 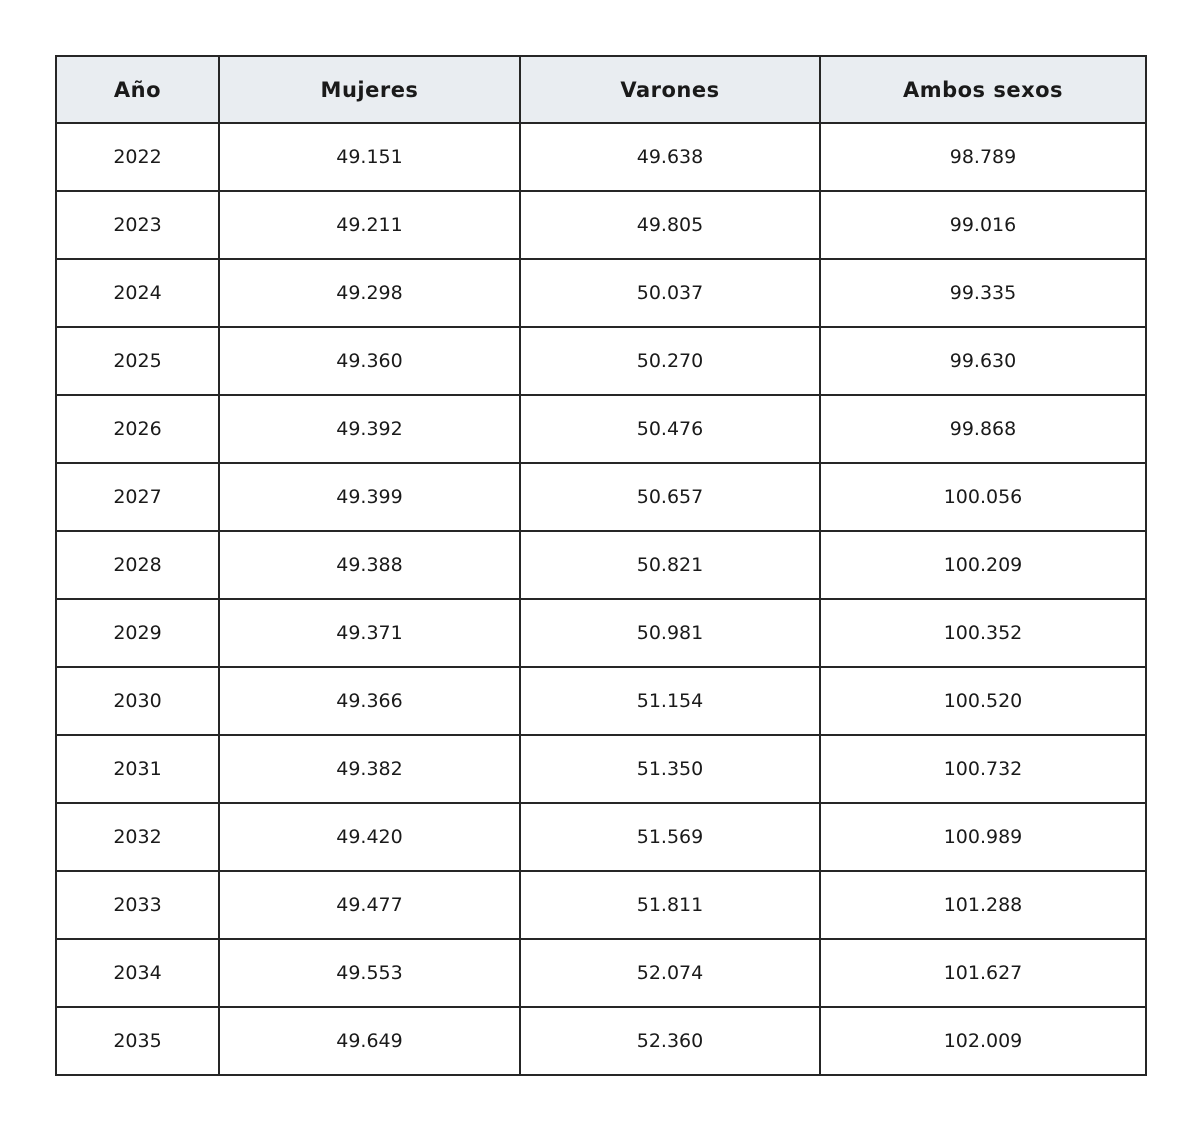 I want to click on mujeres-cell: 49.553, so click(x=369, y=973).